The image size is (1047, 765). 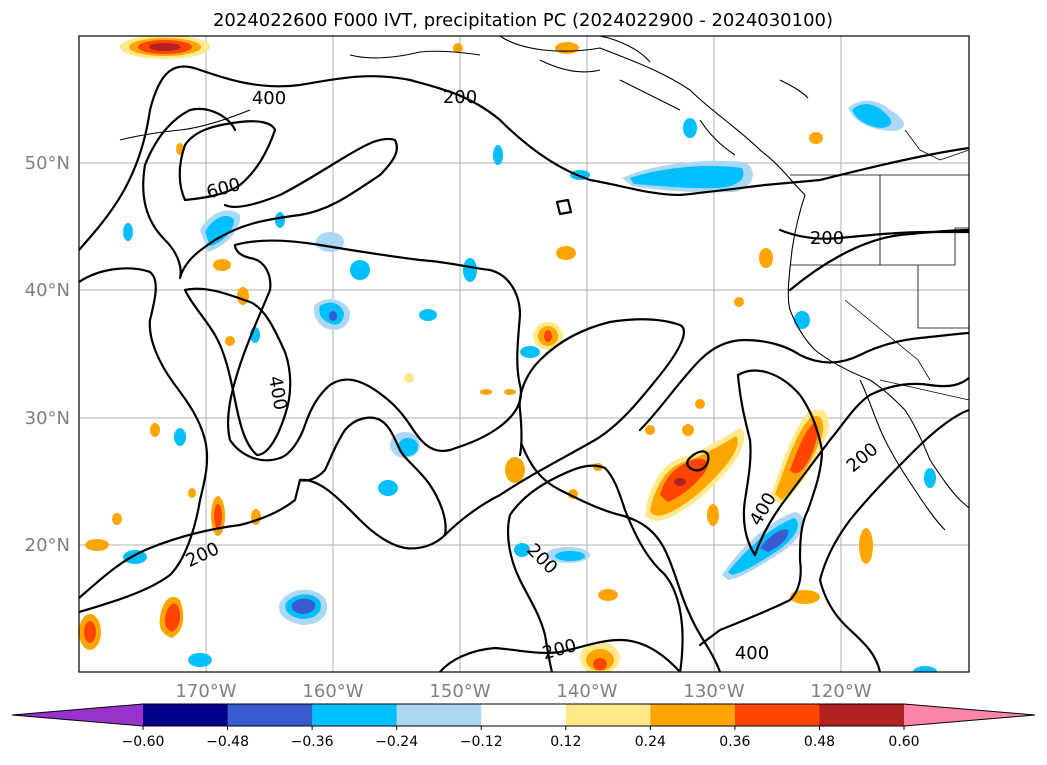 What do you see at coordinates (819, 742) in the screenshot?
I see `colorbar-label: 0.48` at bounding box center [819, 742].